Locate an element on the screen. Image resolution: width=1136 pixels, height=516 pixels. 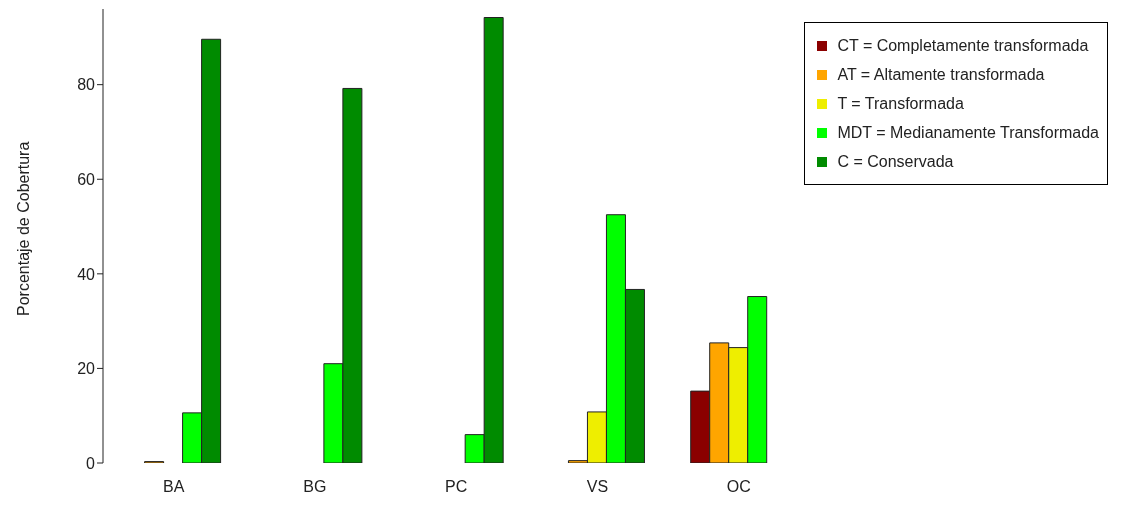
y-tick-label: 80 is located at coordinates (86, 85).